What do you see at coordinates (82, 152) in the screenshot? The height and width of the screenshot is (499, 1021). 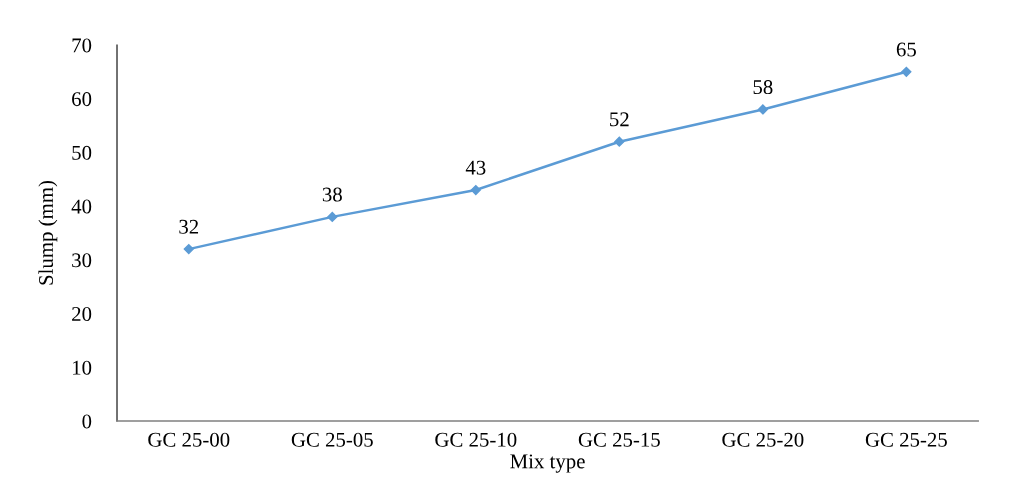 I see `y-tick-label: 50` at bounding box center [82, 152].